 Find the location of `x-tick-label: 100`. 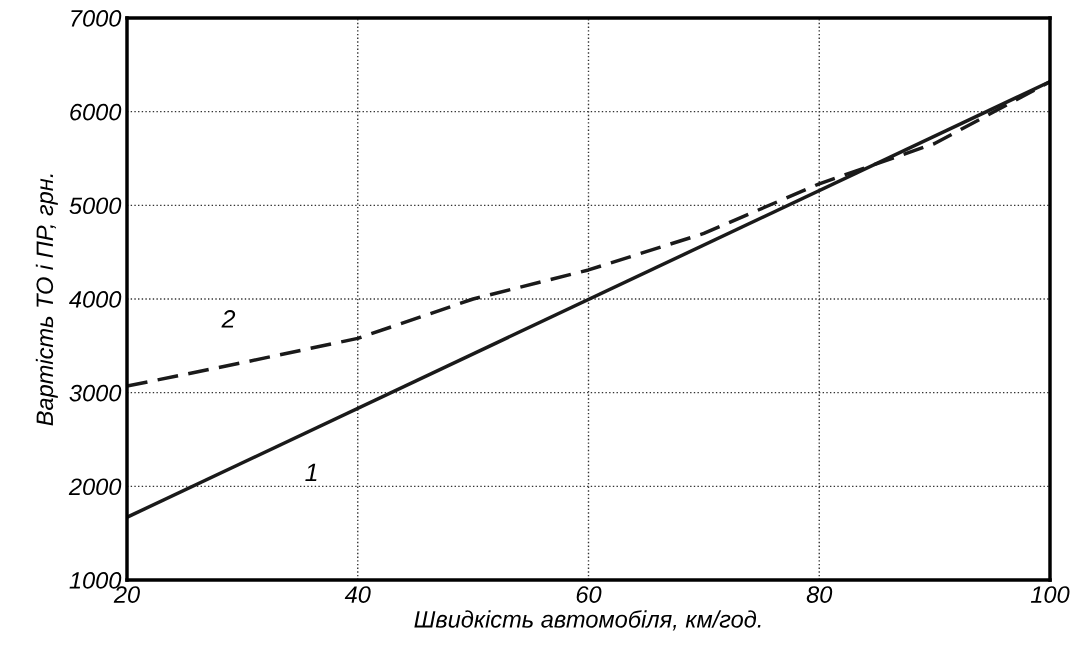

x-tick-label: 100 is located at coordinates (1050, 594).